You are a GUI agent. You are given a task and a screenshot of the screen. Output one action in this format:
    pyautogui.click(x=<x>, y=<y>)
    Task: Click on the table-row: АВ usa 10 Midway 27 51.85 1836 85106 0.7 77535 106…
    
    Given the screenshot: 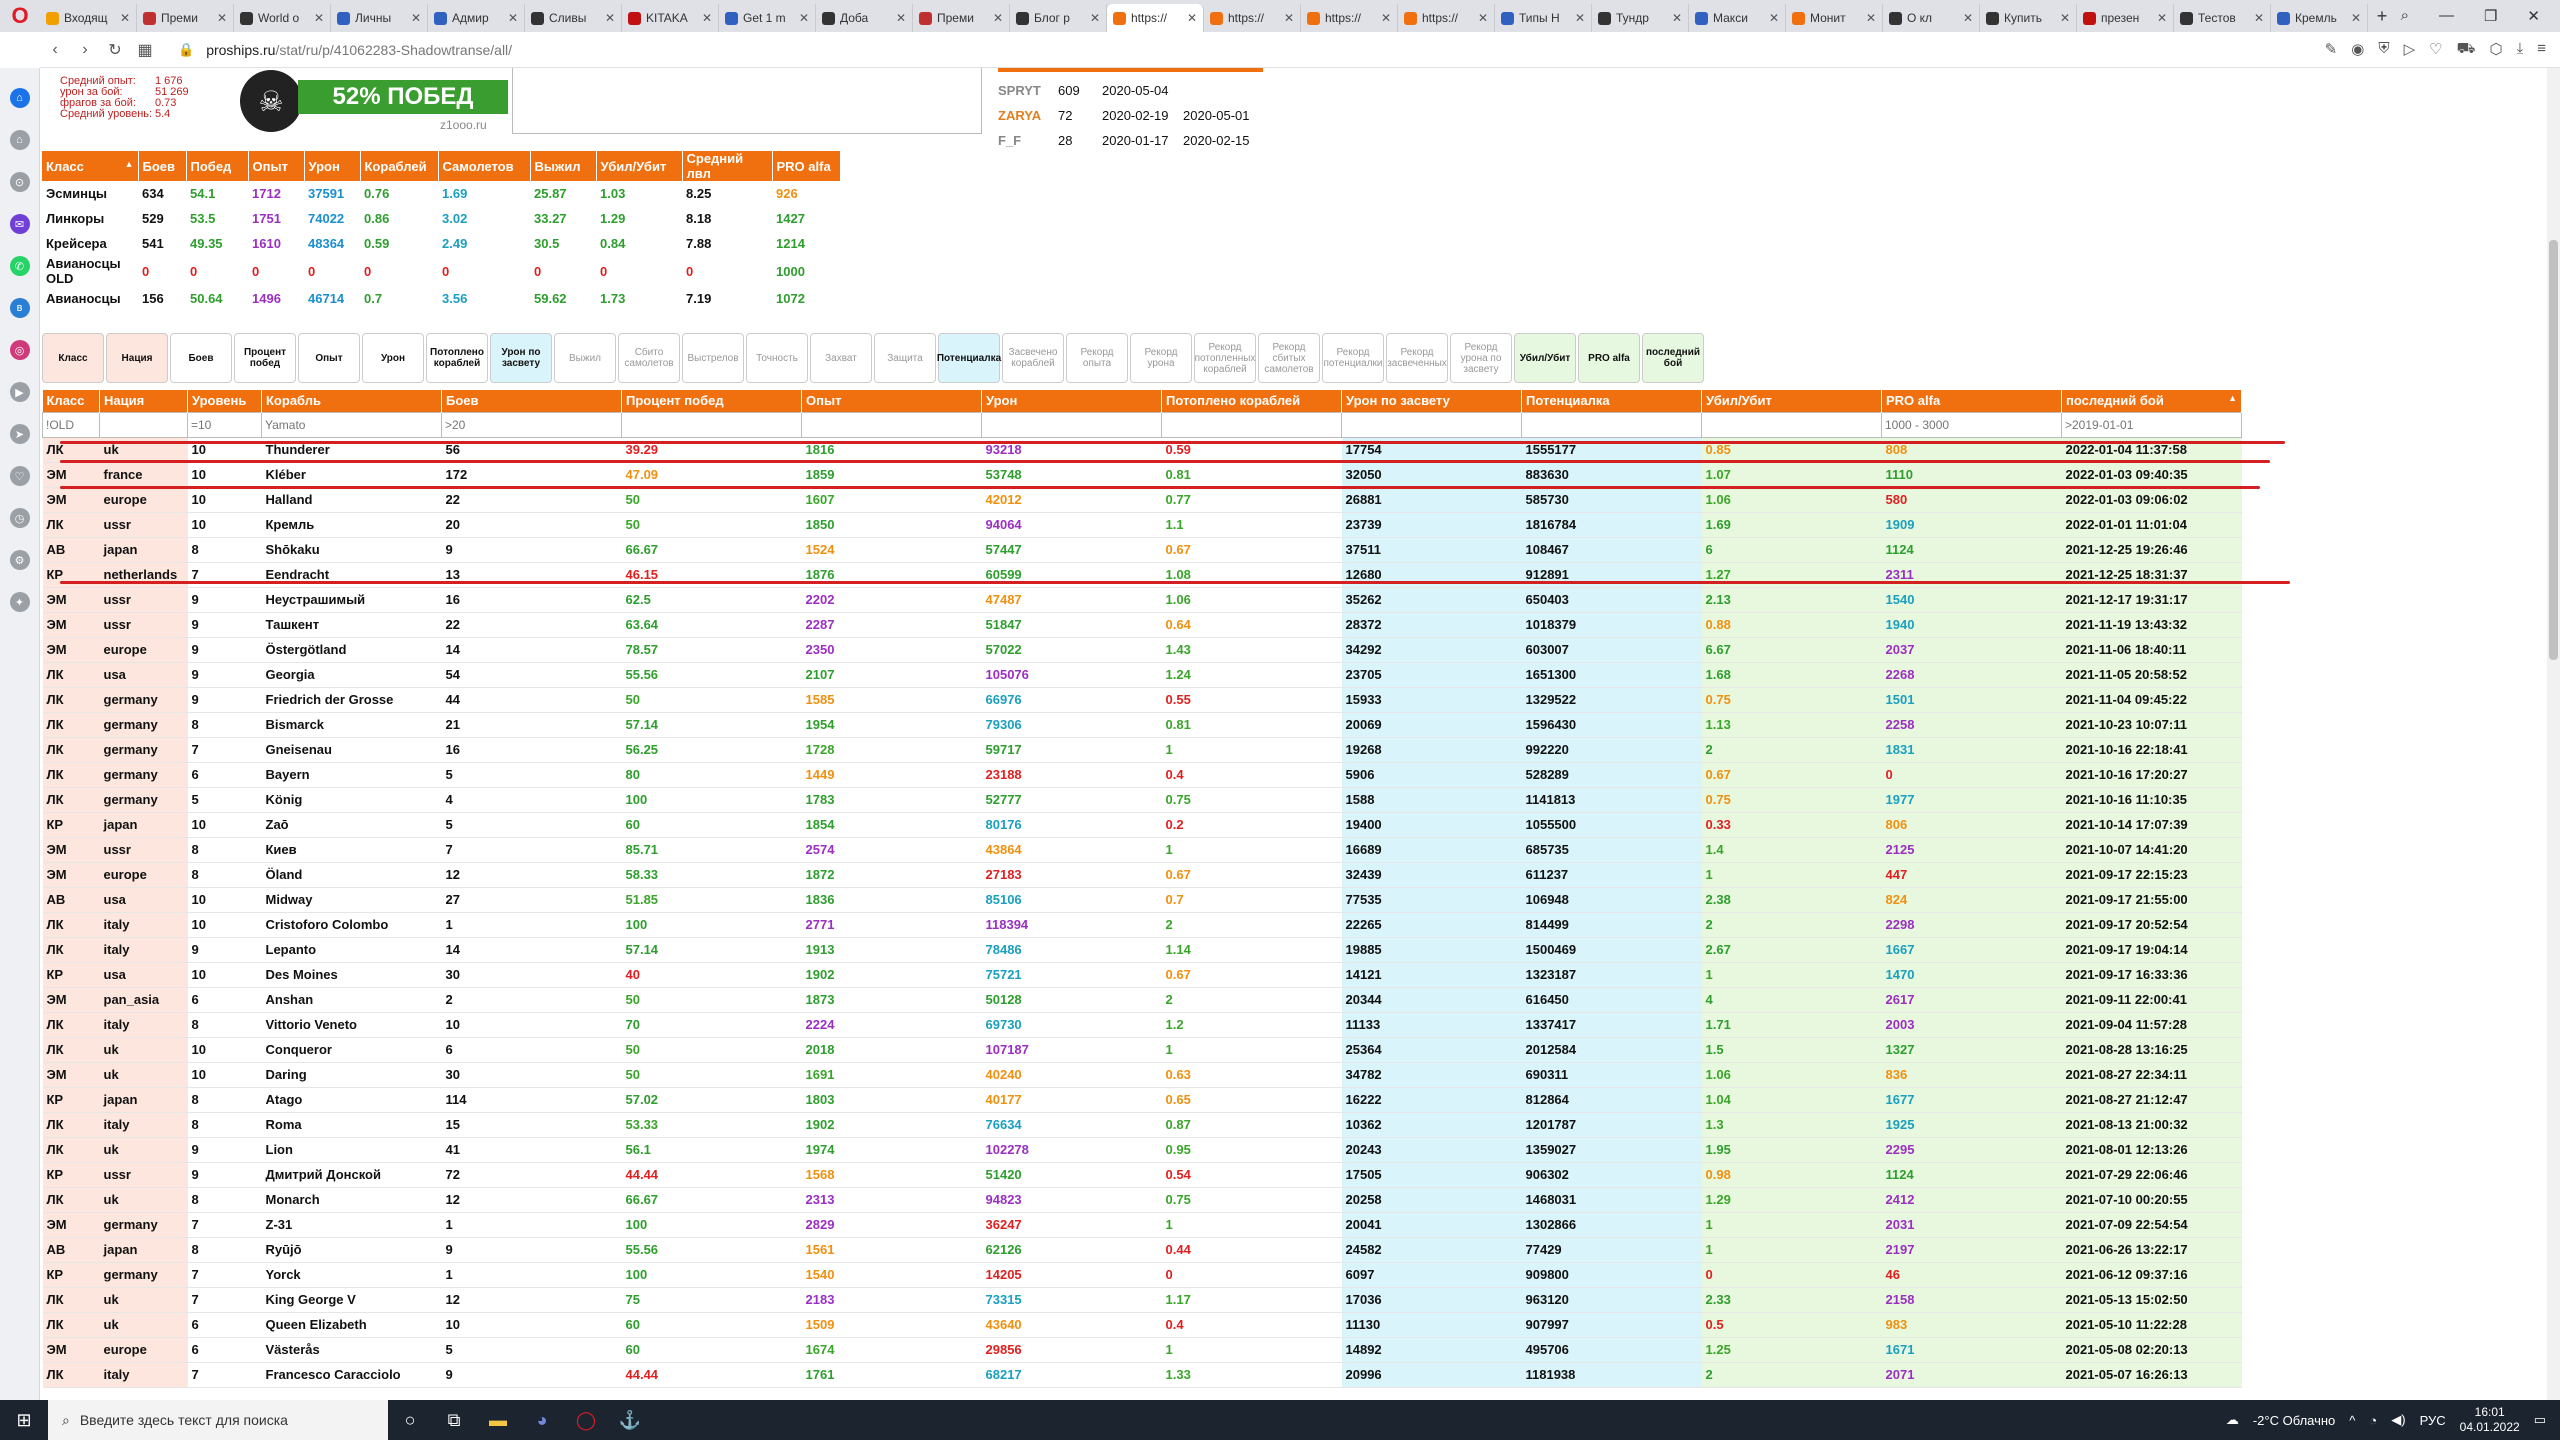 What is the action you would take?
    pyautogui.click(x=1142, y=900)
    